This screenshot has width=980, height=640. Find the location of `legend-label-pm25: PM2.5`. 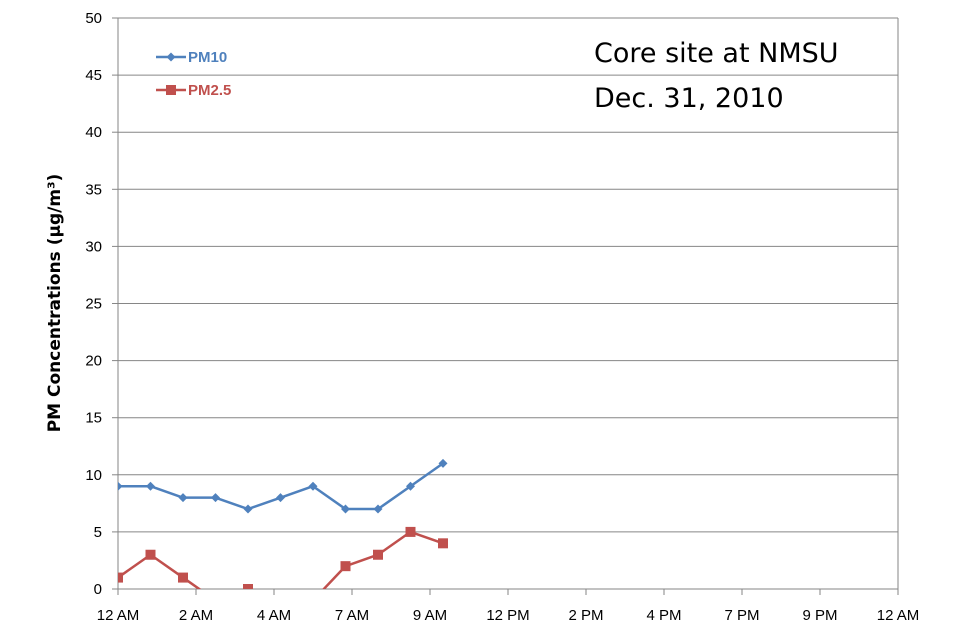

legend-label-pm25: PM2.5 is located at coordinates (209, 90).